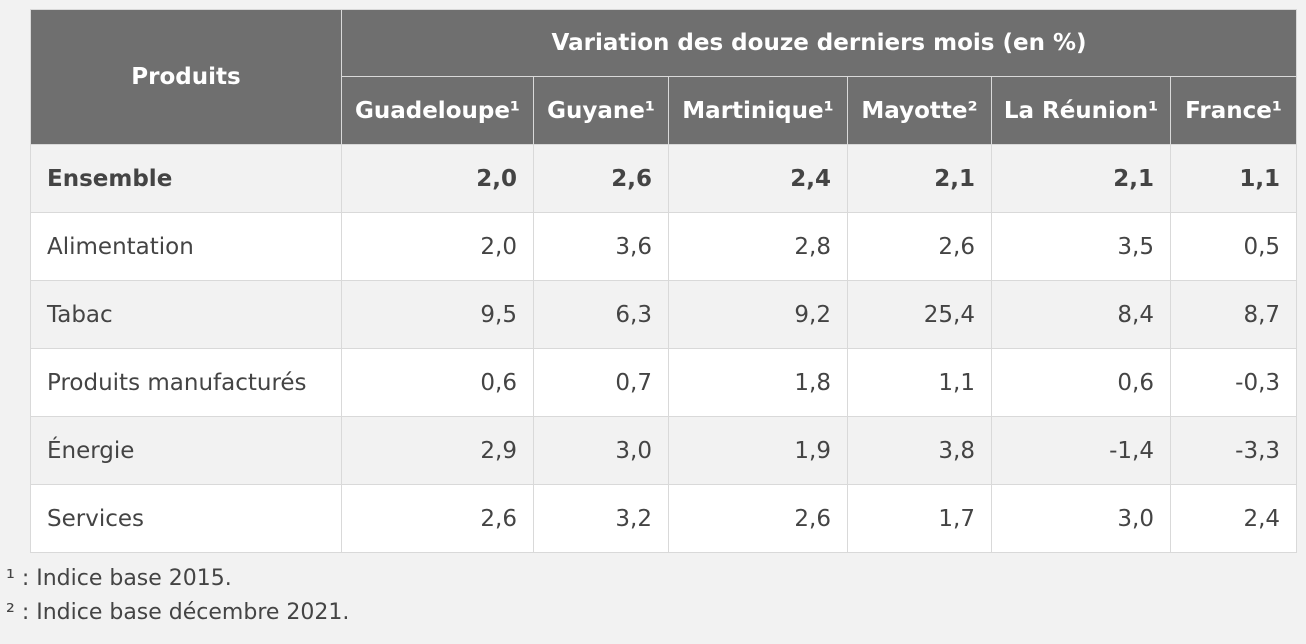  What do you see at coordinates (1081, 246) in the screenshot?
I see `cell-value: 3,5` at bounding box center [1081, 246].